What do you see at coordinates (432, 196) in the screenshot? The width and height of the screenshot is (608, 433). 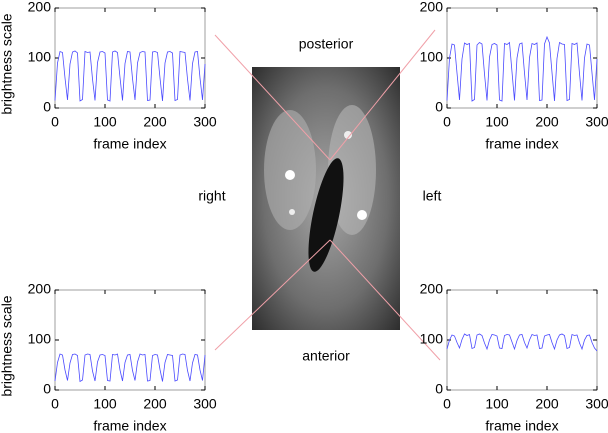 I see `label-left: left` at bounding box center [432, 196].